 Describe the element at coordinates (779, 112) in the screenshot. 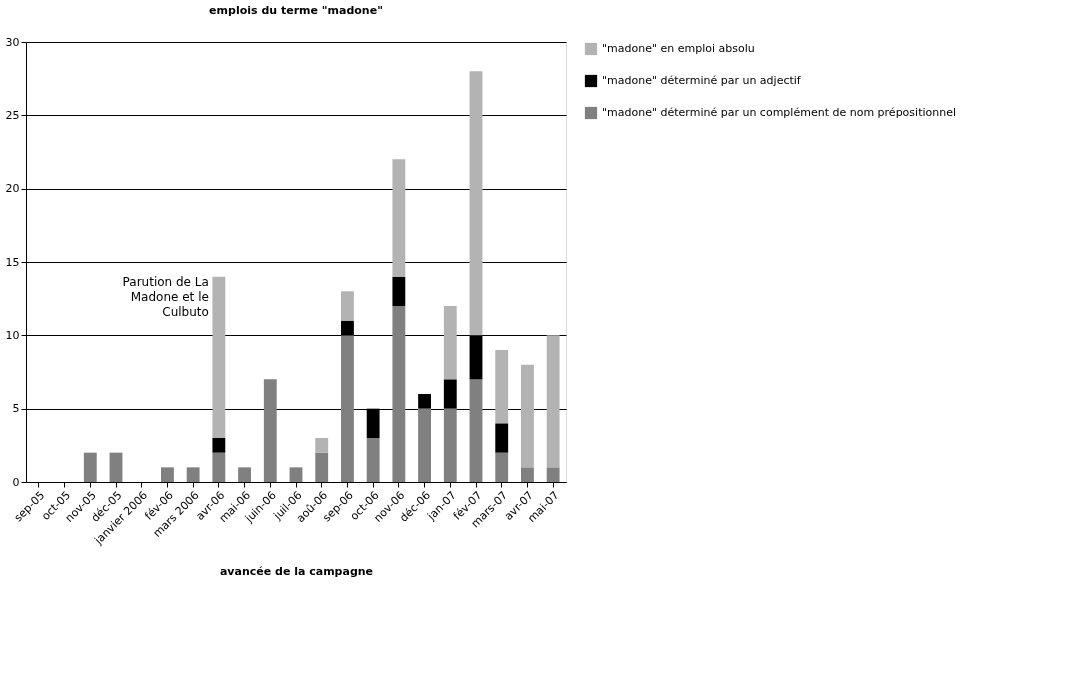

I see `legend-label: "madone" déterminé par un complément de nom prépositionnel` at that location.